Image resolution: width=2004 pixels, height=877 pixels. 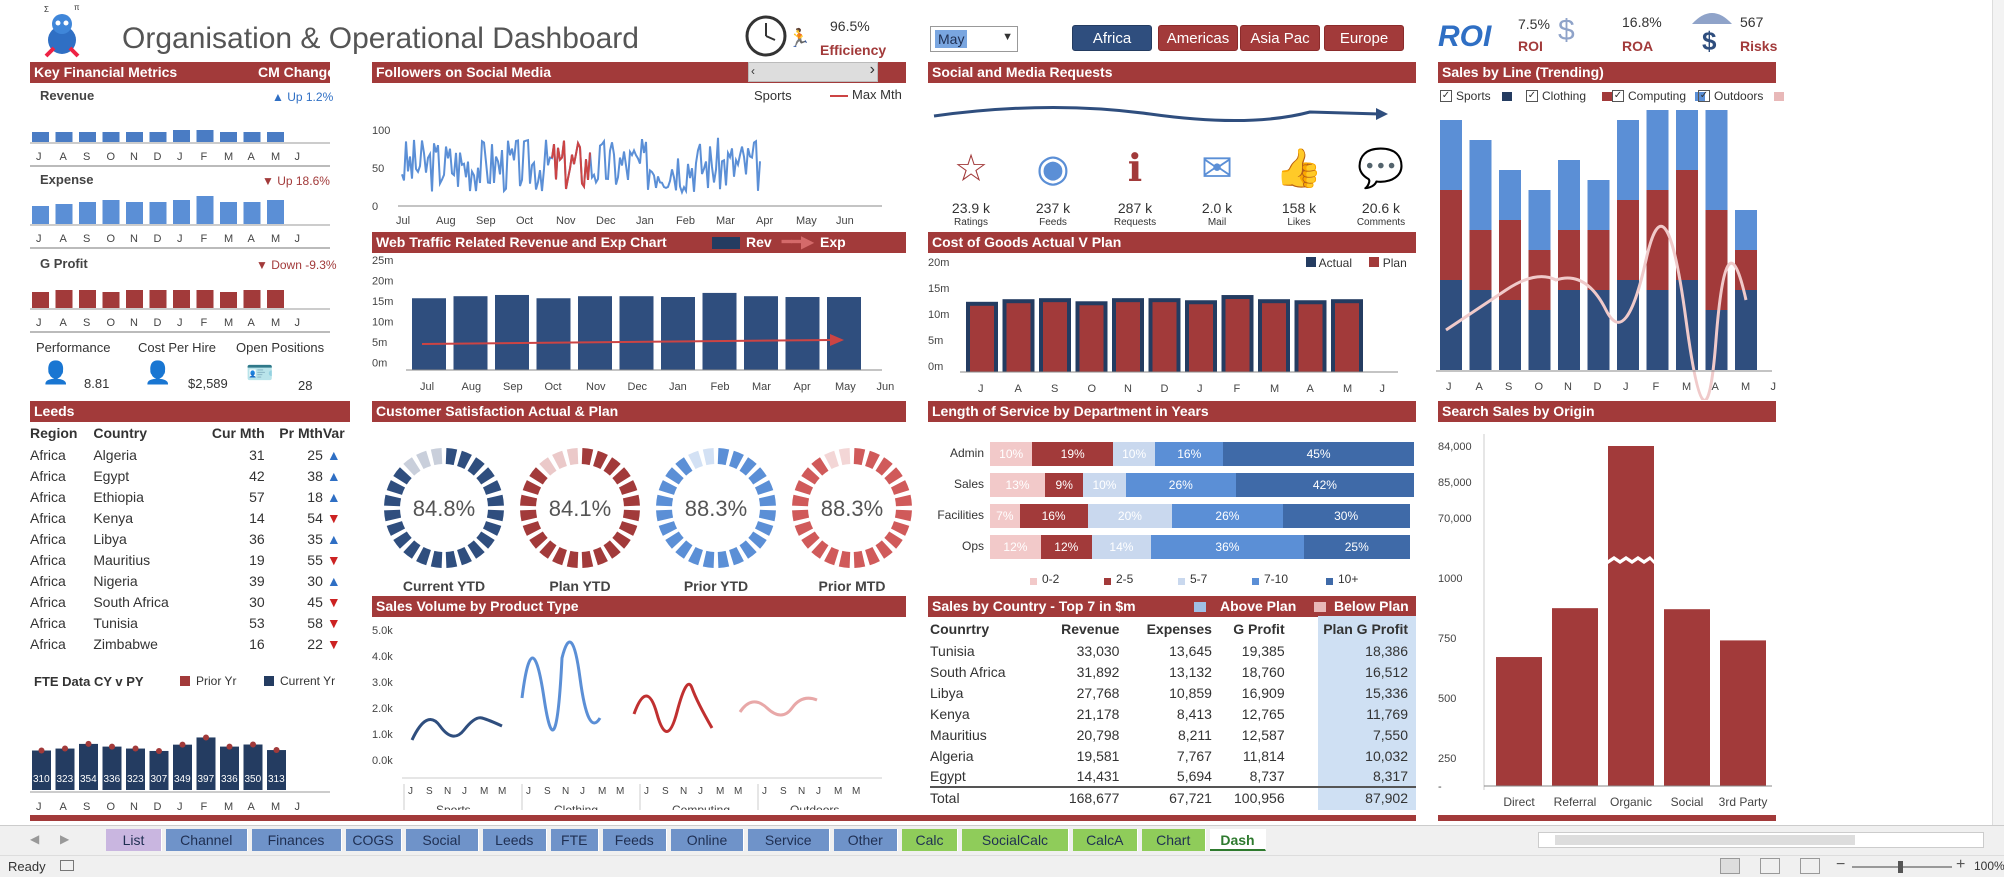 What do you see at coordinates (813, 71) in the screenshot?
I see `social-selector: ‹ ›` at bounding box center [813, 71].